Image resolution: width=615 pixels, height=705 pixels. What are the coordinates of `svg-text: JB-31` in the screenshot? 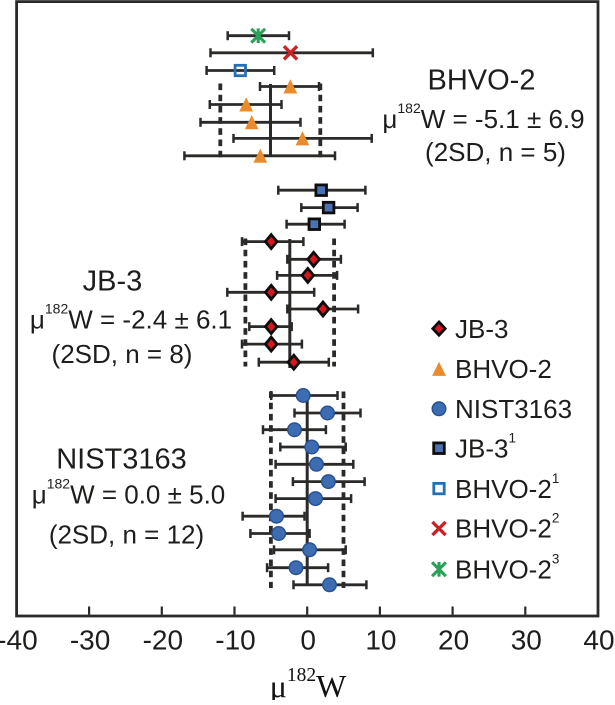 It's located at (485, 446).